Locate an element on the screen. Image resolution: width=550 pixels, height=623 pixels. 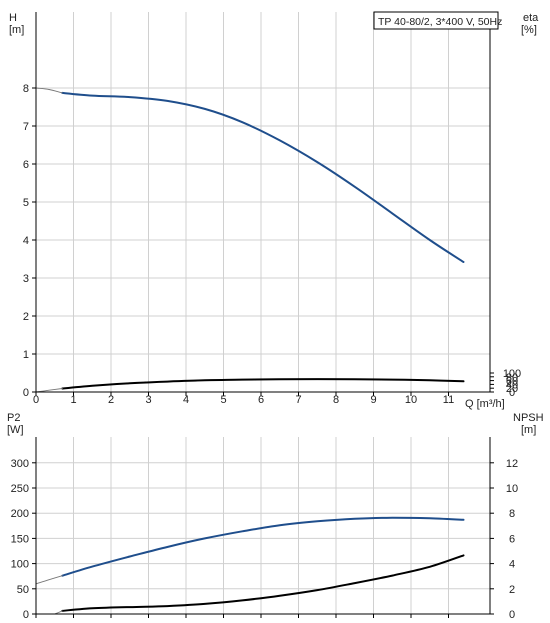
series-line-eta is located at coordinates (263, 384).